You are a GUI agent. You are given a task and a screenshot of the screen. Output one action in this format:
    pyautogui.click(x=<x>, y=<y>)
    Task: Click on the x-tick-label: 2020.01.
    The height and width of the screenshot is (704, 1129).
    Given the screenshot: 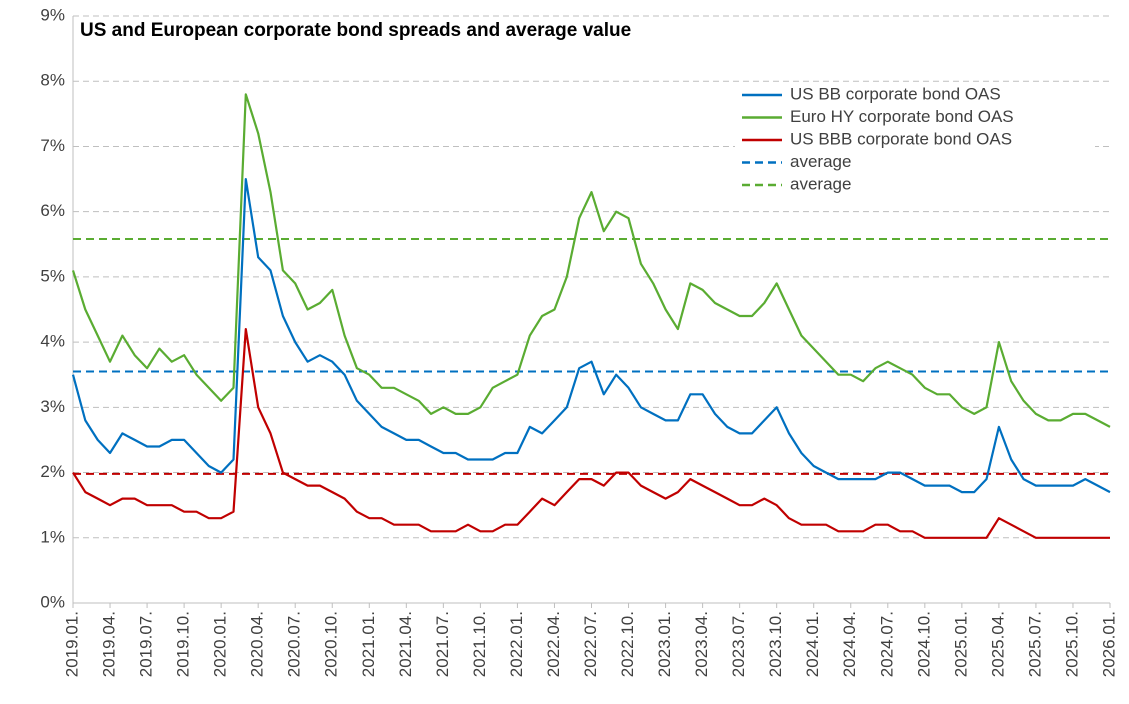 What is the action you would take?
    pyautogui.click(x=220, y=644)
    